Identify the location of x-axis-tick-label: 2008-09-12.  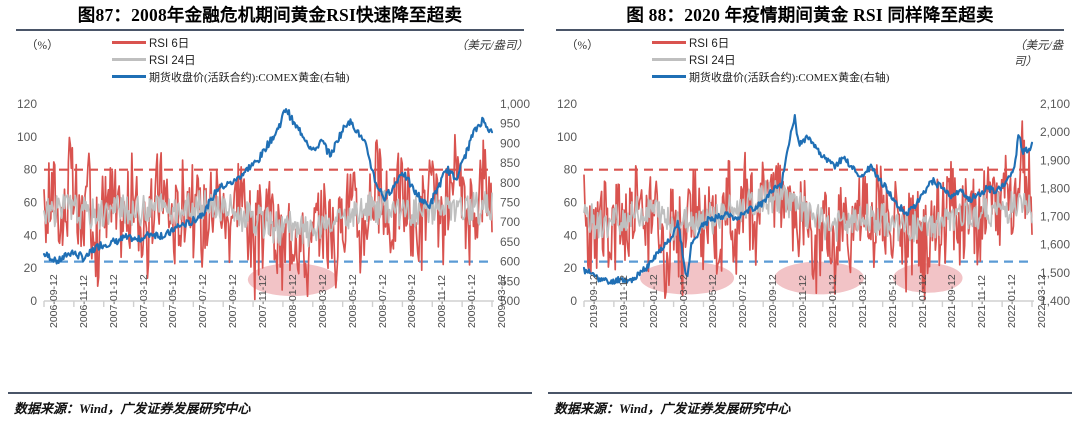
(412, 301).